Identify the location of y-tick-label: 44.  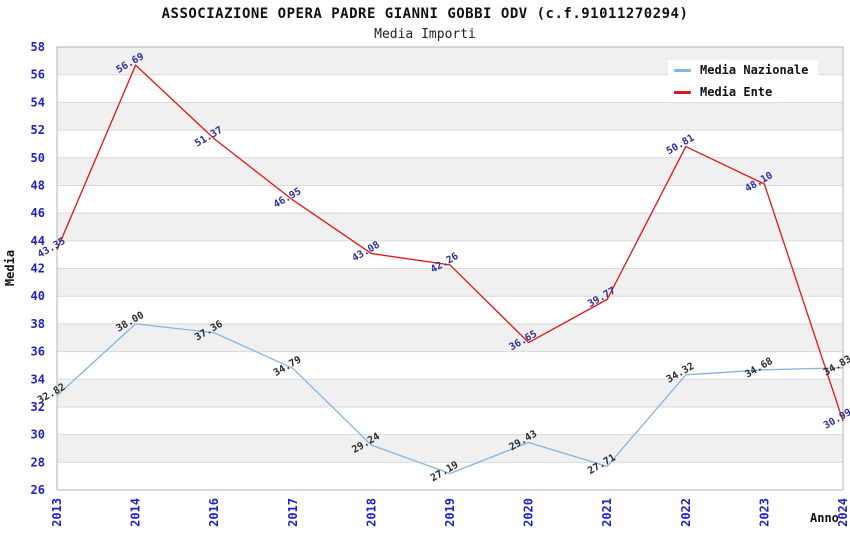
(38, 241).